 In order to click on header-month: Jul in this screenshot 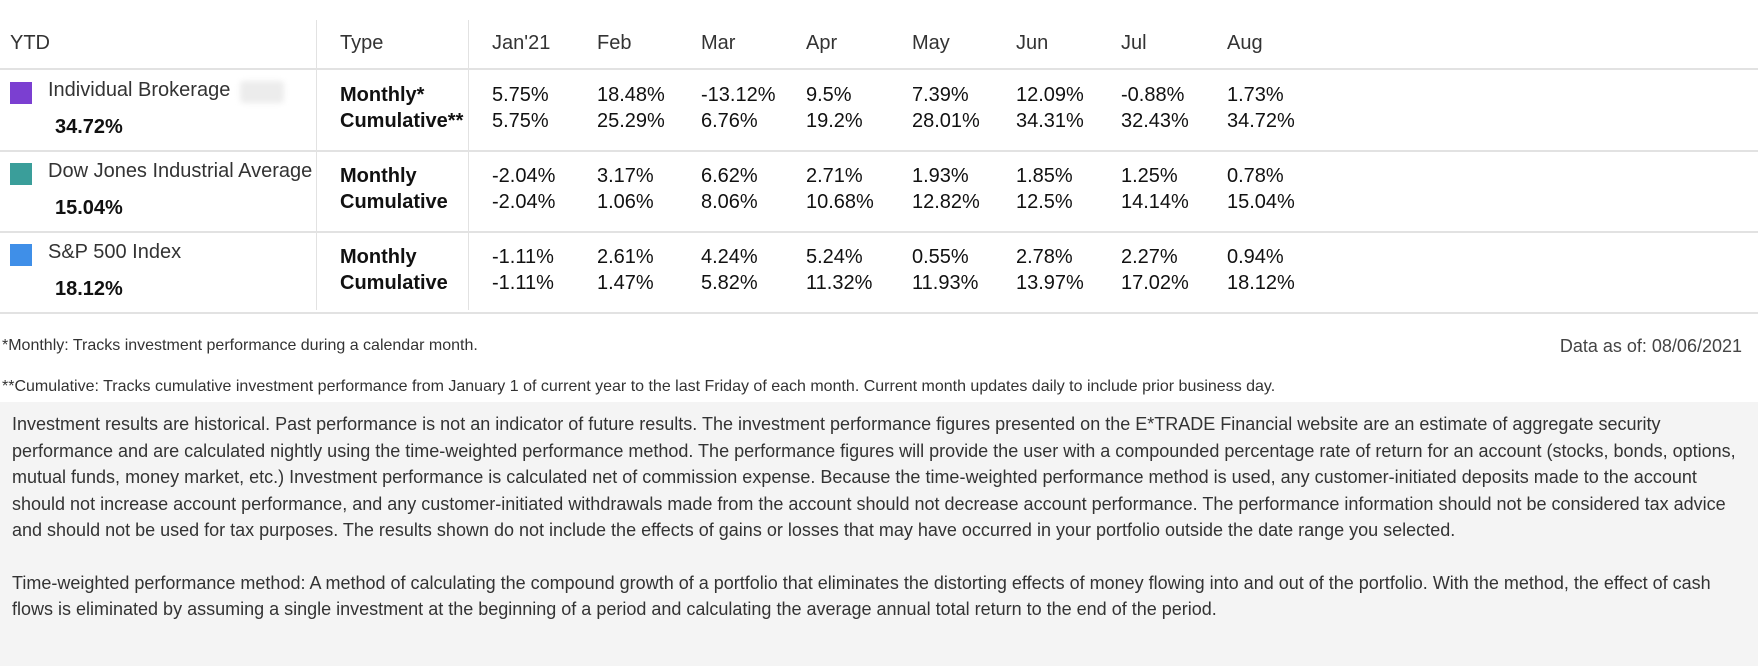, I will do `click(1134, 43)`.